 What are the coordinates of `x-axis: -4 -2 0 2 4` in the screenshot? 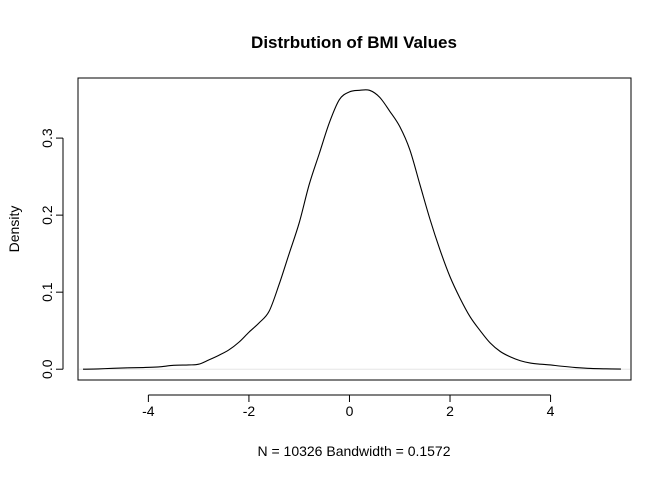 It's located at (348, 406).